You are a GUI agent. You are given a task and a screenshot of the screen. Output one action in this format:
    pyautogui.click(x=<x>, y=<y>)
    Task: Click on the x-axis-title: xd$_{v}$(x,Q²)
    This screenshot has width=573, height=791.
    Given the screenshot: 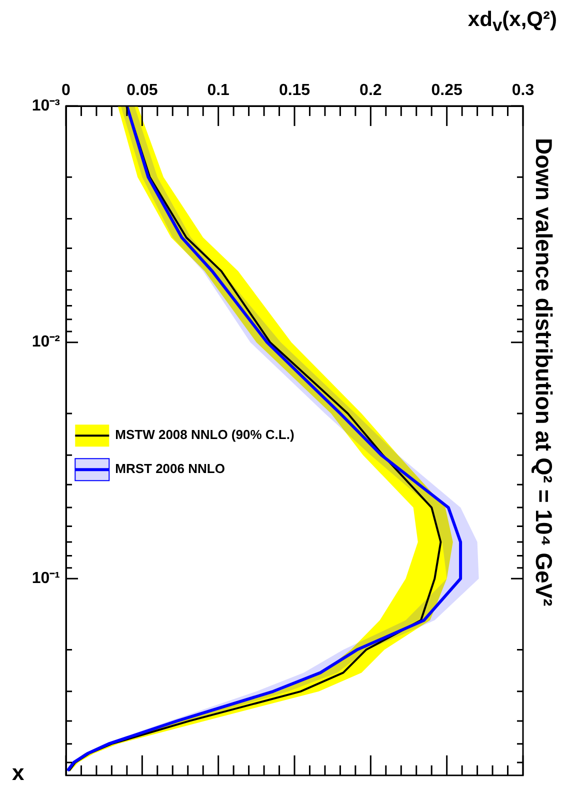 What is the action you would take?
    pyautogui.click(x=512, y=22)
    